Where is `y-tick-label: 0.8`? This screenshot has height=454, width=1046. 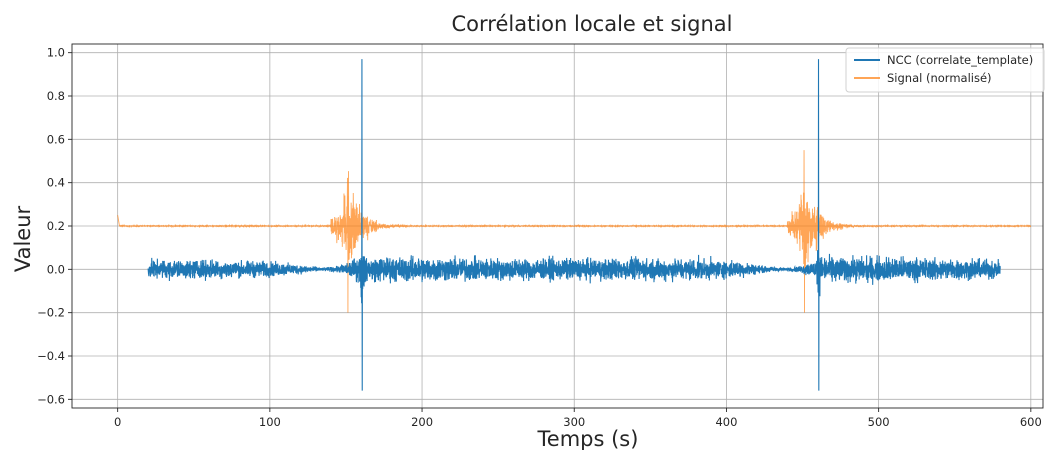 y-tick-label: 0.8 is located at coordinates (56, 96).